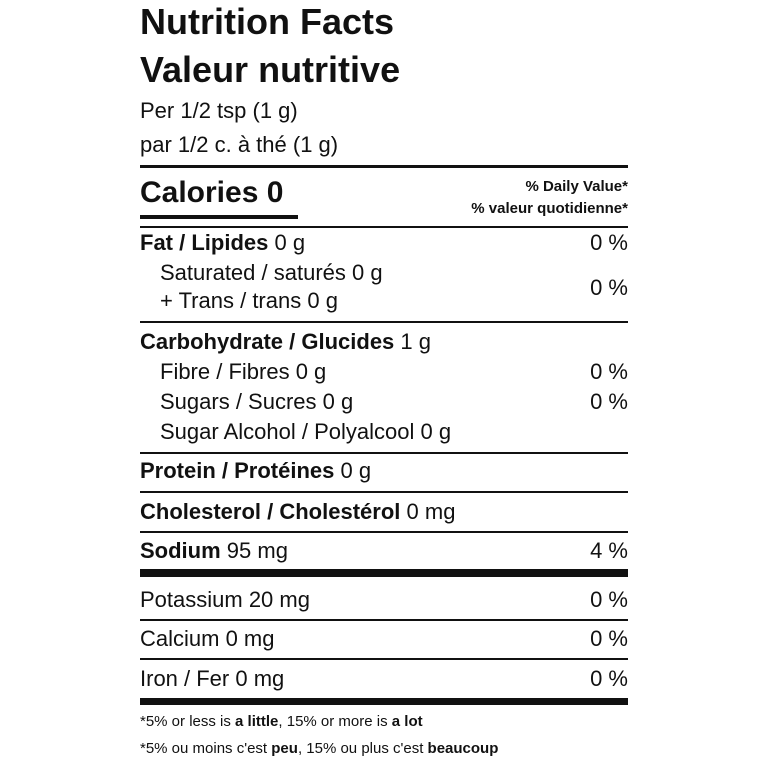 The height and width of the screenshot is (768, 768). I want to click on iron: Iron / Fer 0 mg, so click(212, 678).